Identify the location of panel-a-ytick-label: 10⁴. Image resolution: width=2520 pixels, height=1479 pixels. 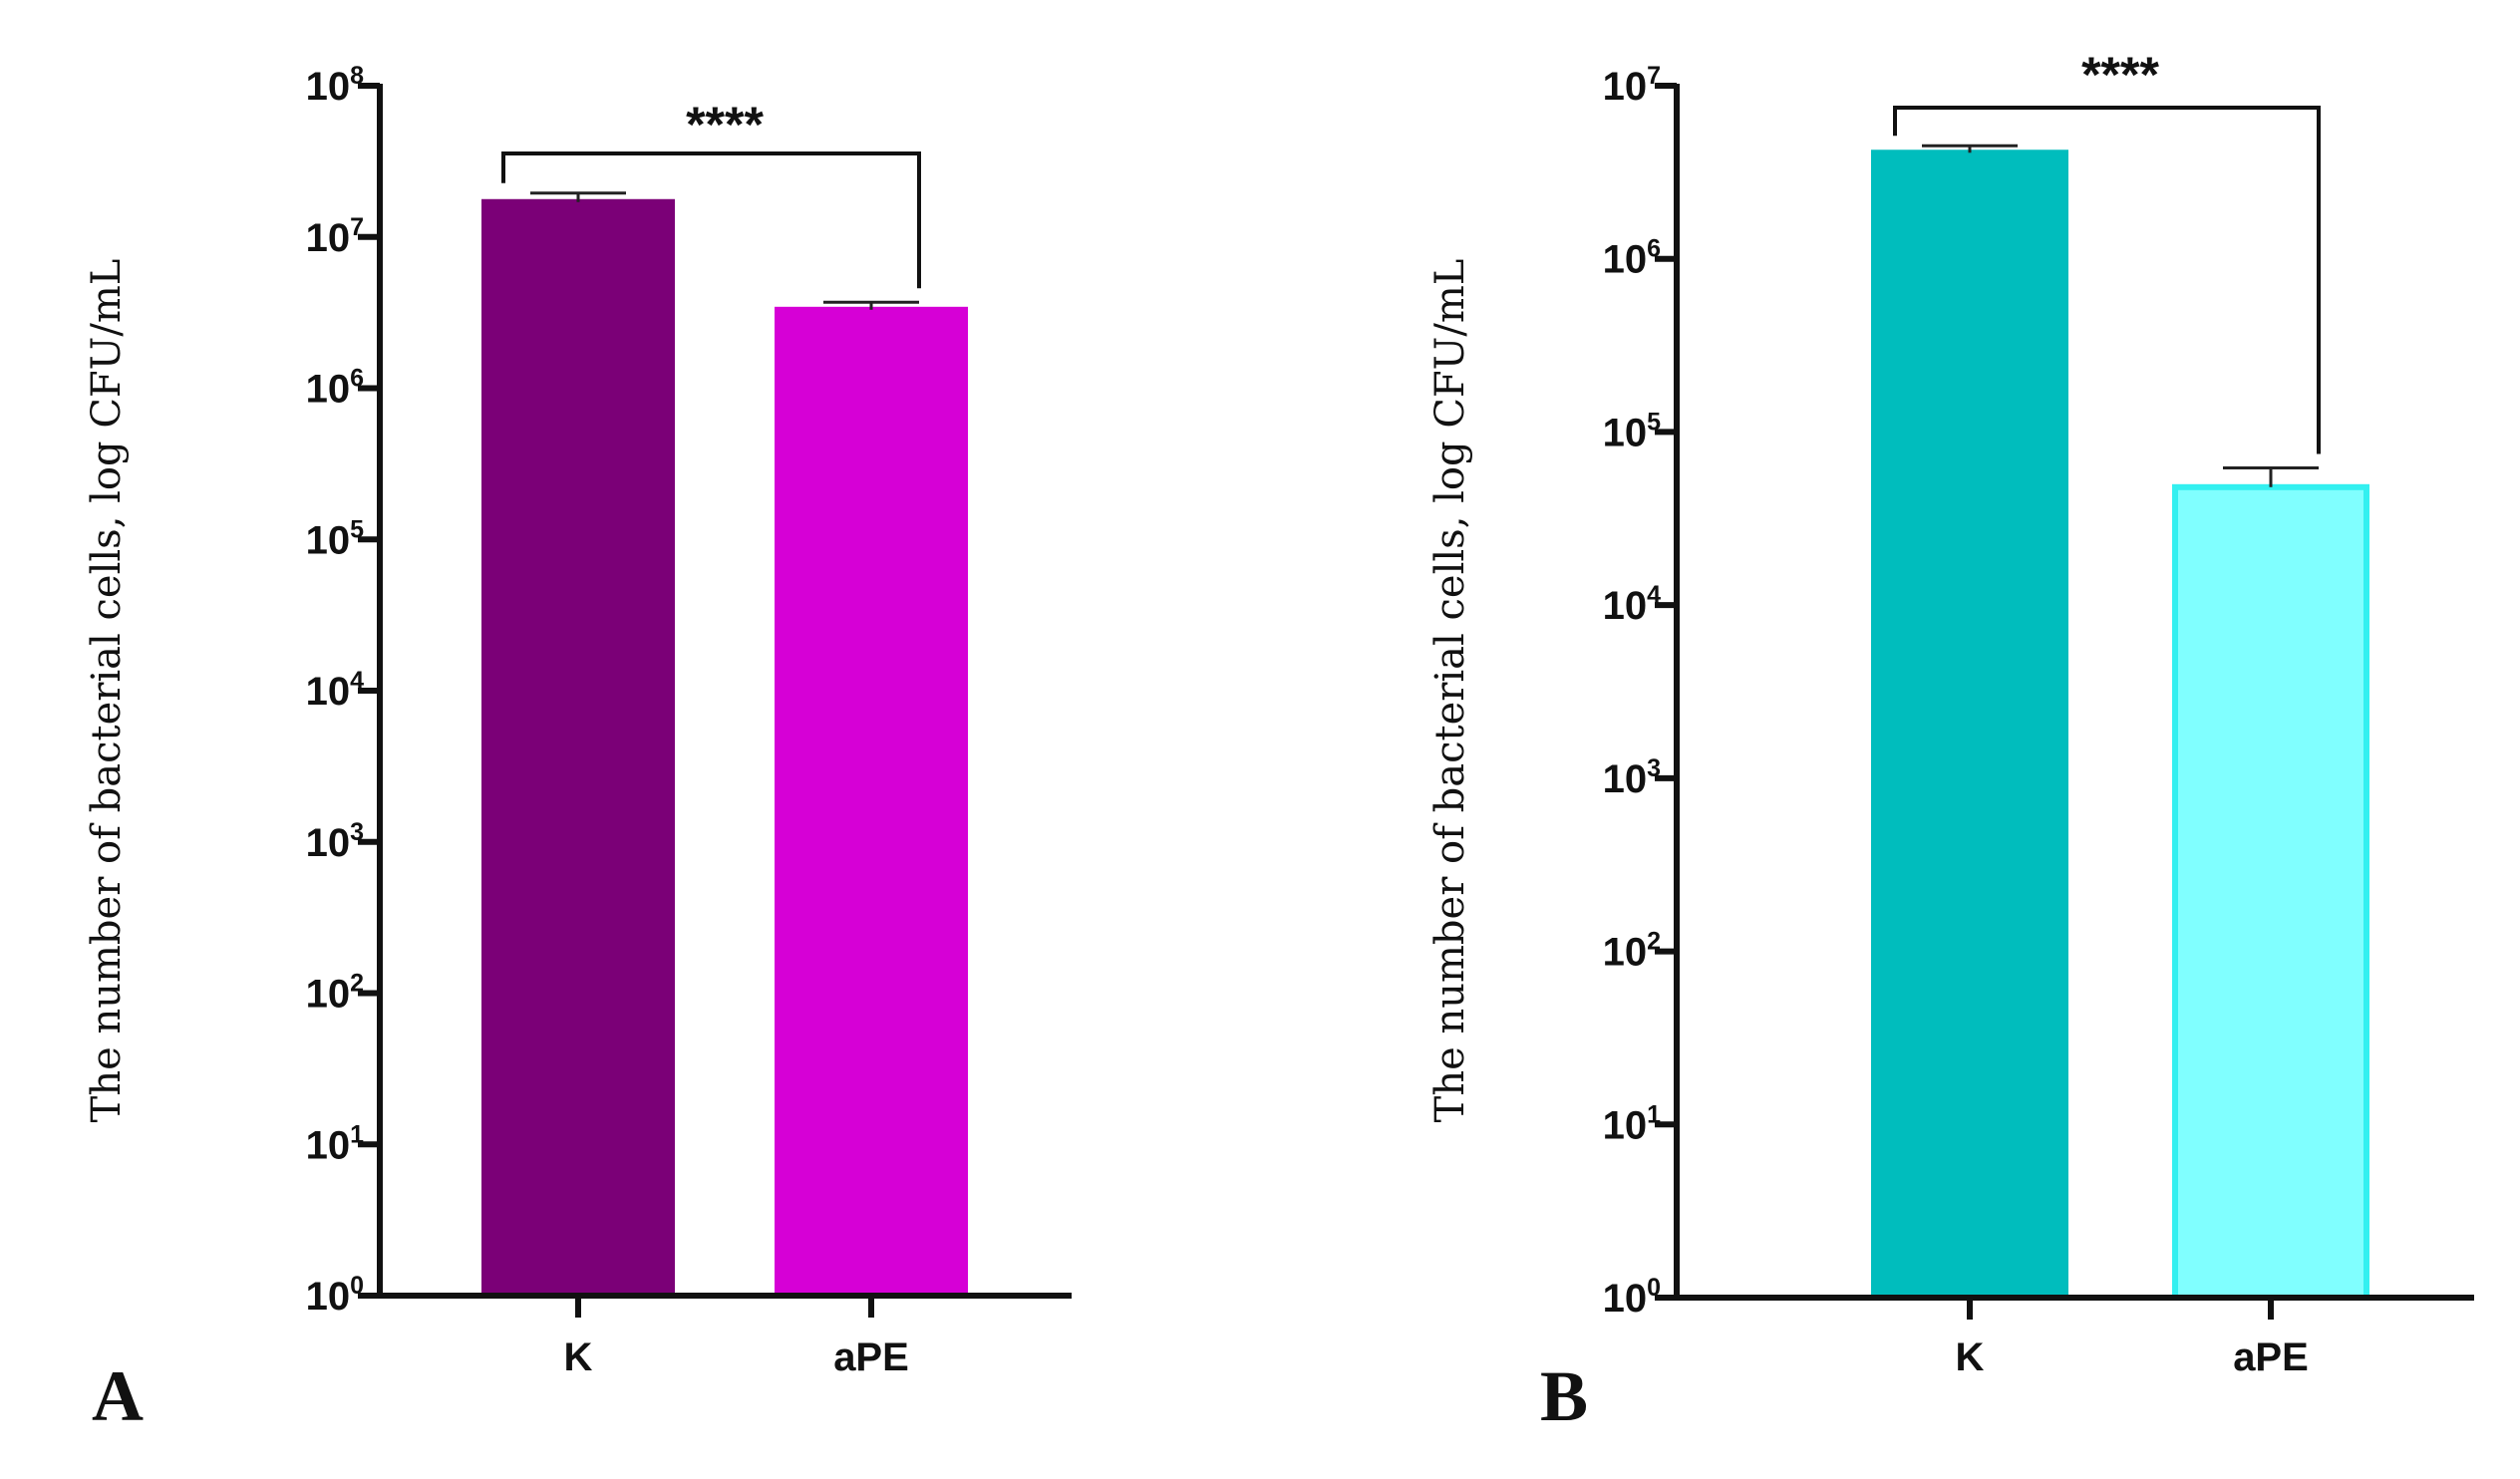
(335, 691).